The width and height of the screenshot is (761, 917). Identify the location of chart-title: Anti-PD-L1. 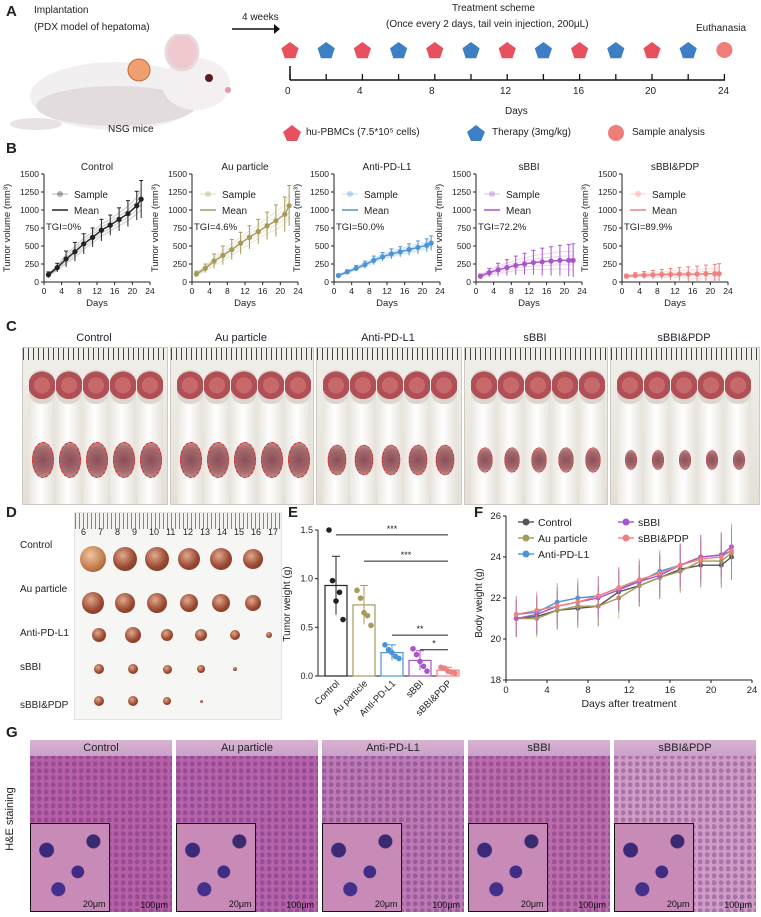
(387, 167).